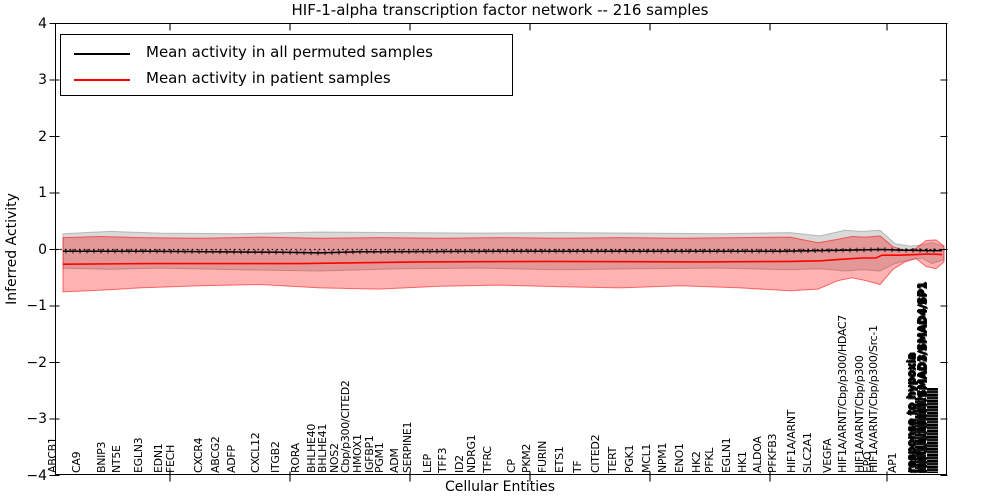 The width and height of the screenshot is (1000, 500). Describe the element at coordinates (662, 457) in the screenshot. I see `x-tick-label: NPM1` at that location.